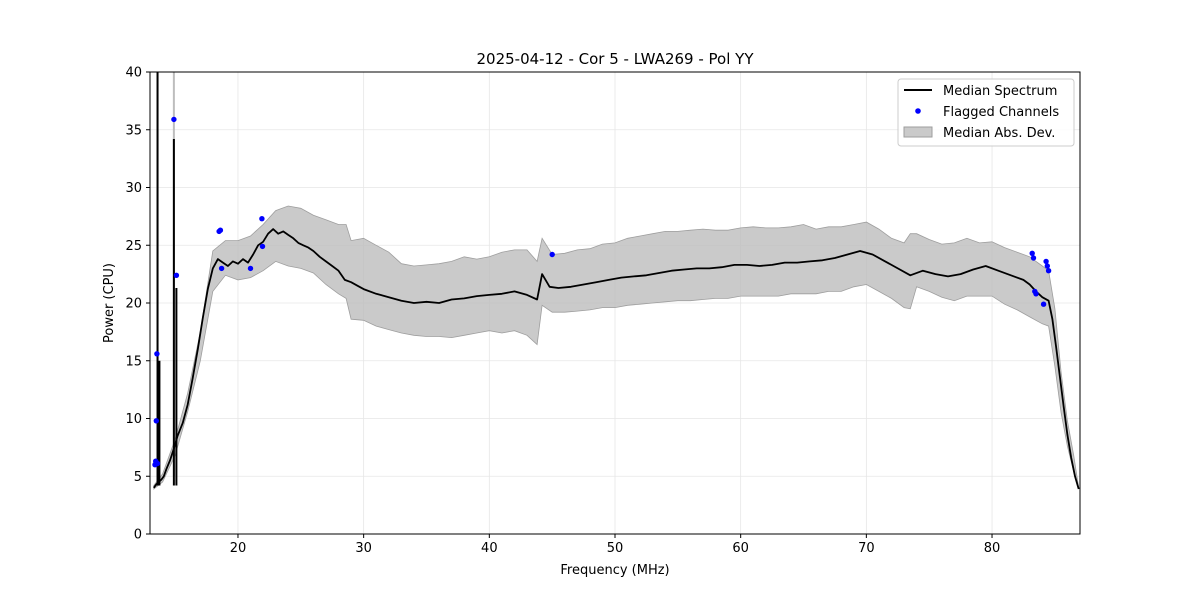  Describe the element at coordinates (999, 133) in the screenshot. I see `legend-mad-label: Median Abs. Dev.` at that location.